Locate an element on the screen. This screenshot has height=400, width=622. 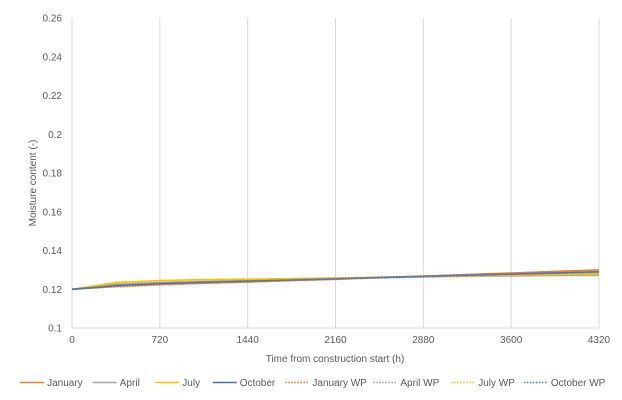
y-tick-label: 0.14 is located at coordinates (53, 251).